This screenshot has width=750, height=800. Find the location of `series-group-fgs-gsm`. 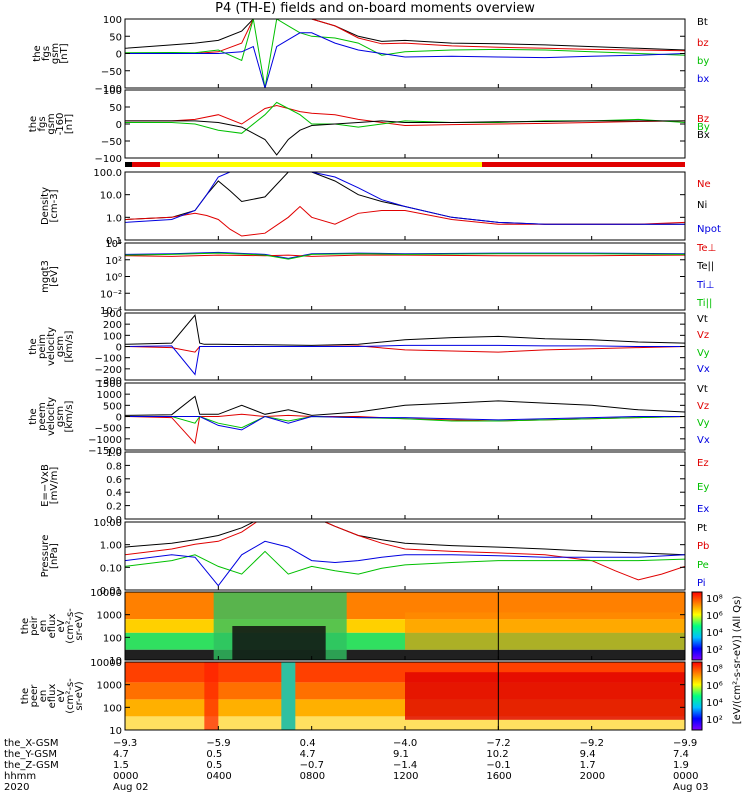

series-group-fgs-gsm is located at coordinates (405, 53).